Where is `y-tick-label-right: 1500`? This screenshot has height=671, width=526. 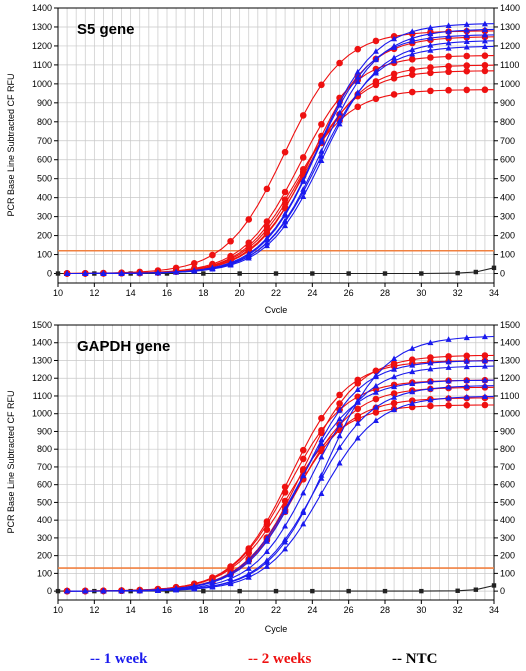
y-tick-label-right: 1500 is located at coordinates (510, 325).